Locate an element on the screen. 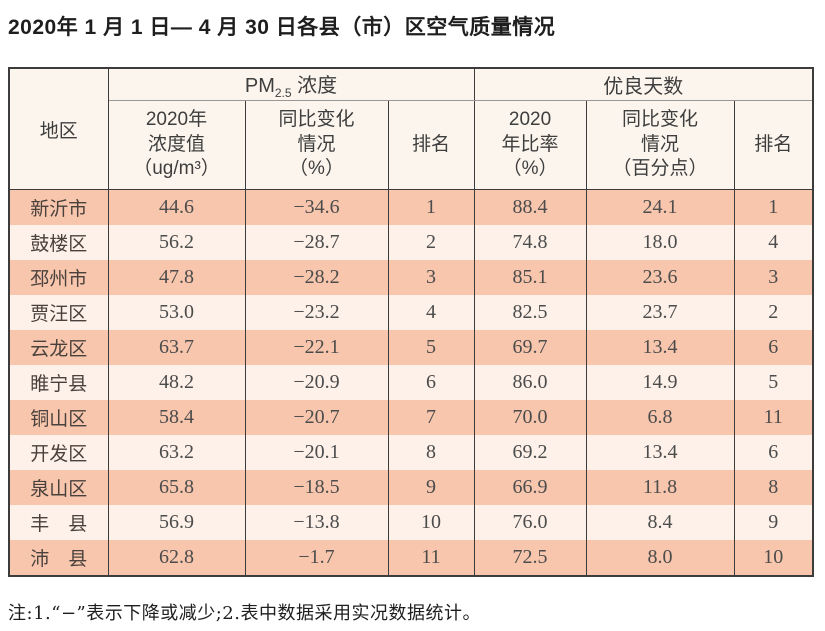 This screenshot has width=825, height=631. table-row: 睢宁县 48.2 −20.9 6 86.0 14.9 5 is located at coordinates (411, 382).